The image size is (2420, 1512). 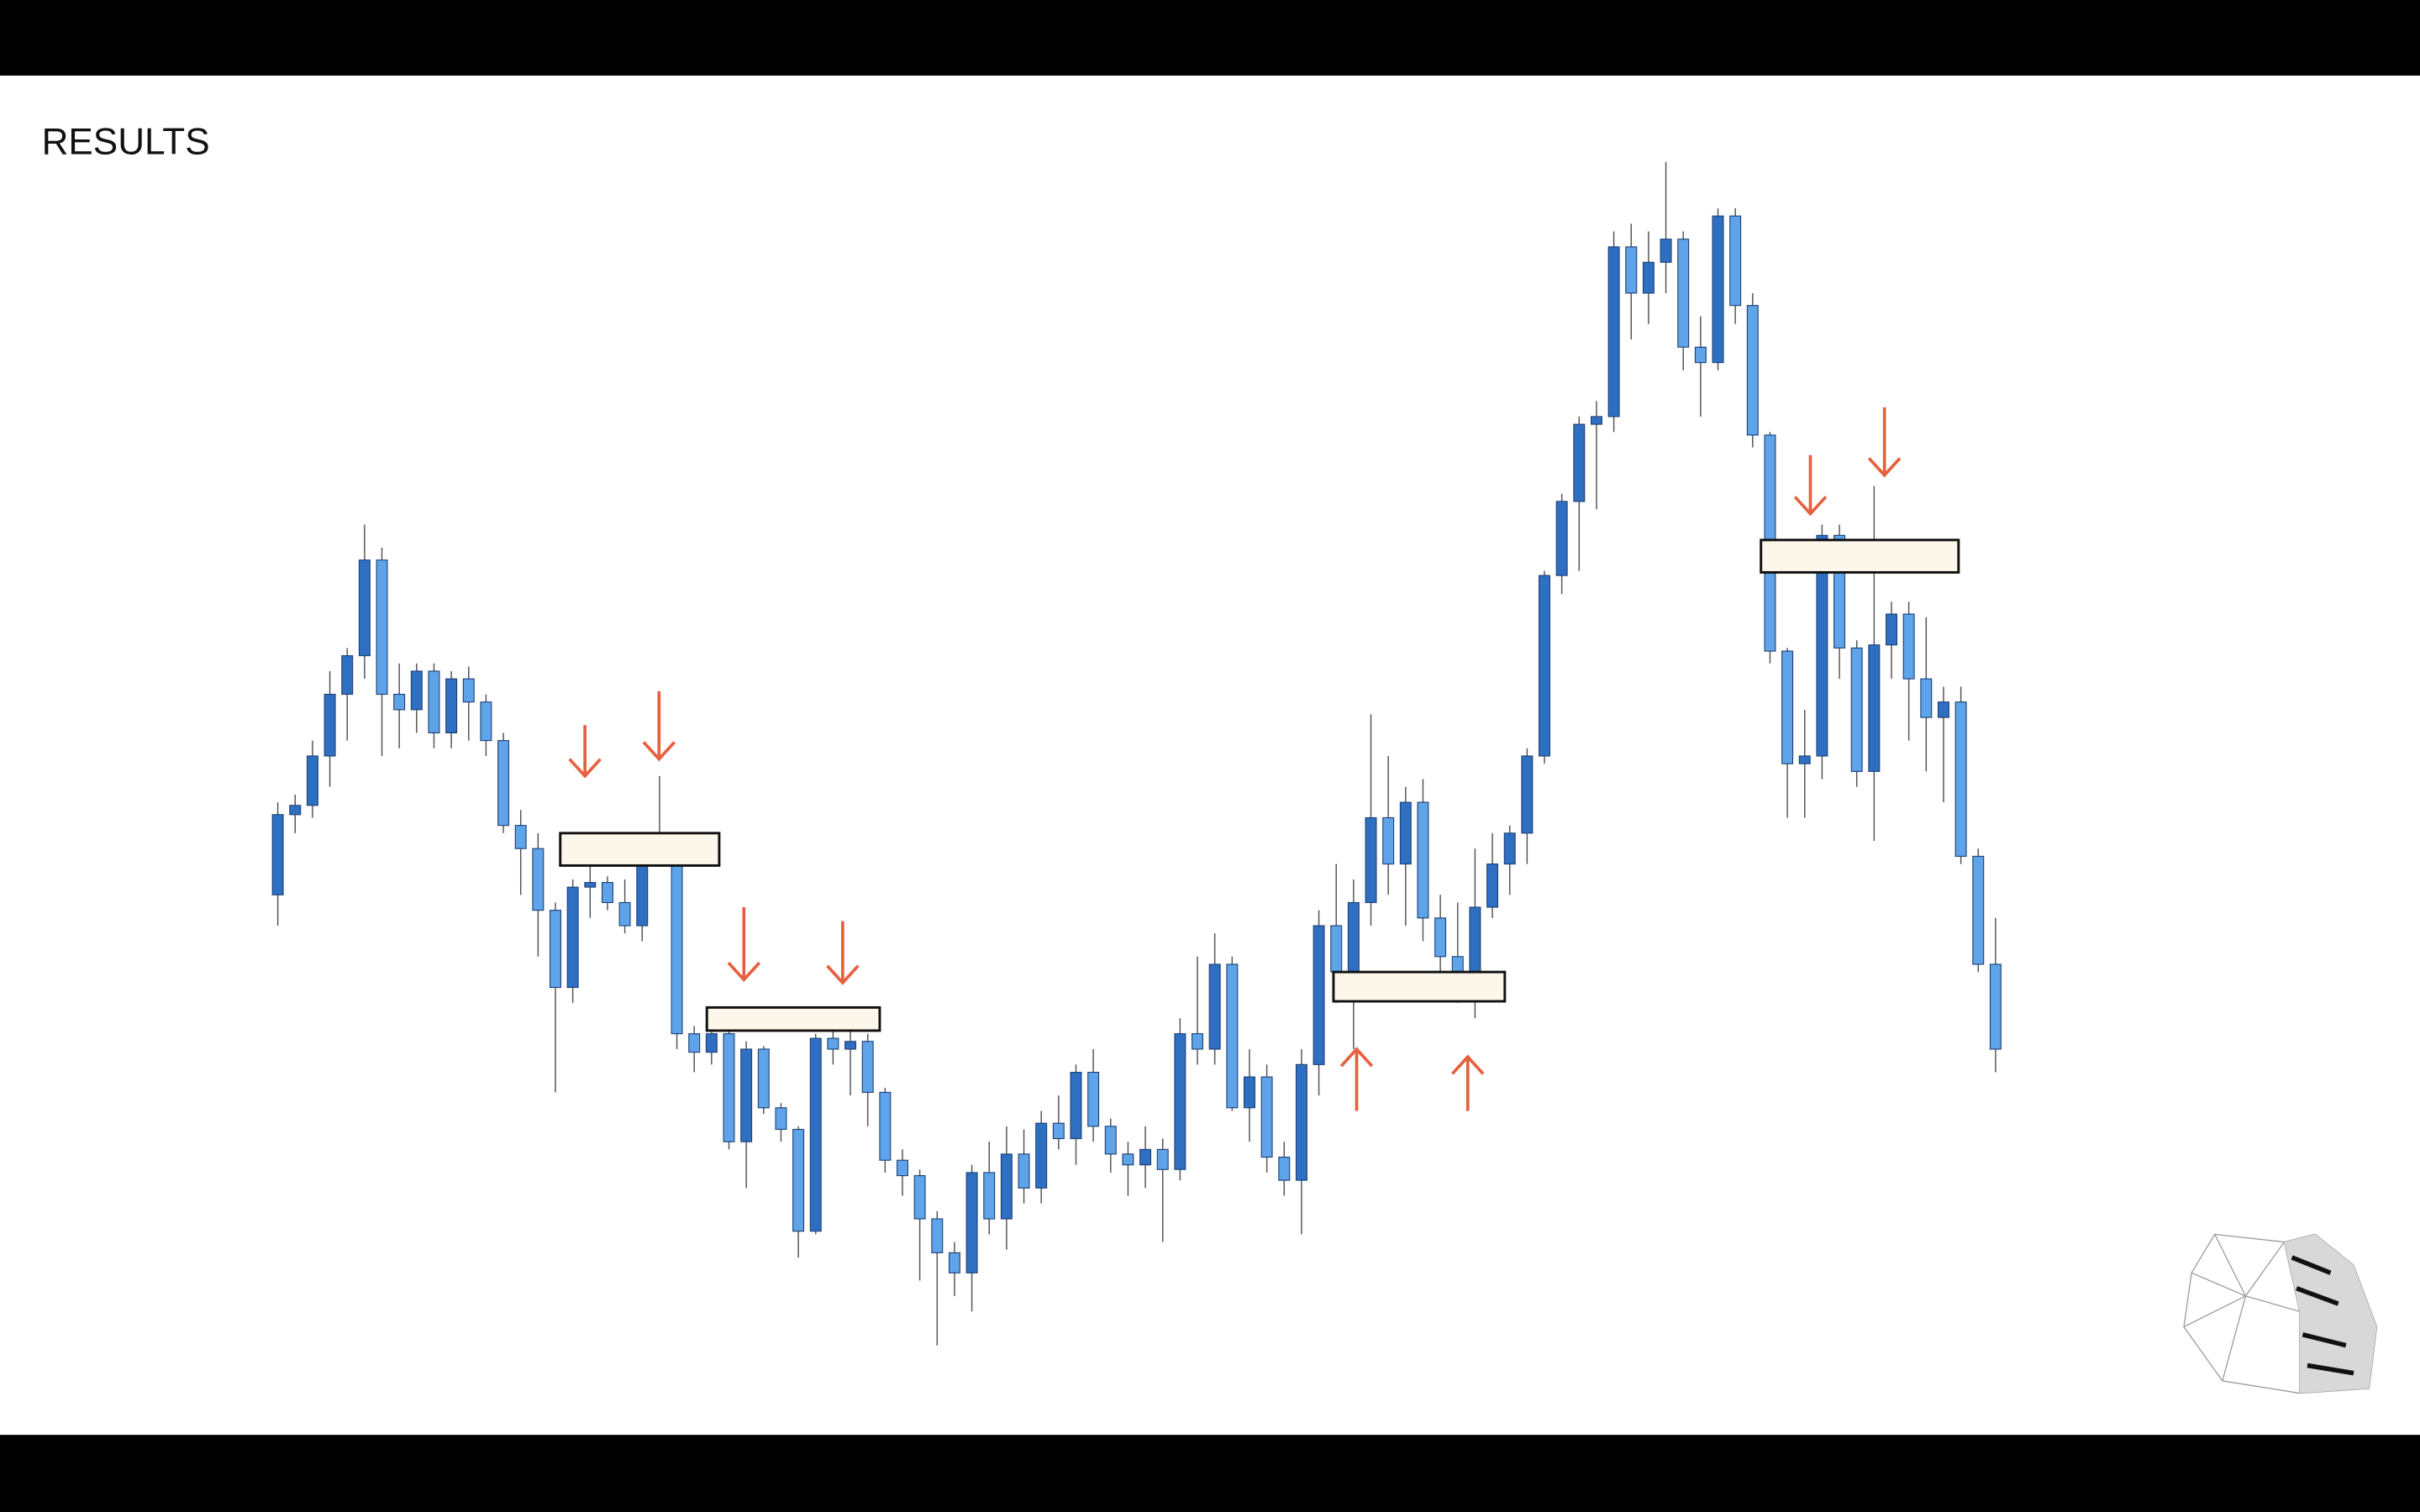 I want to click on logo-face, so click(x=2330, y=1314).